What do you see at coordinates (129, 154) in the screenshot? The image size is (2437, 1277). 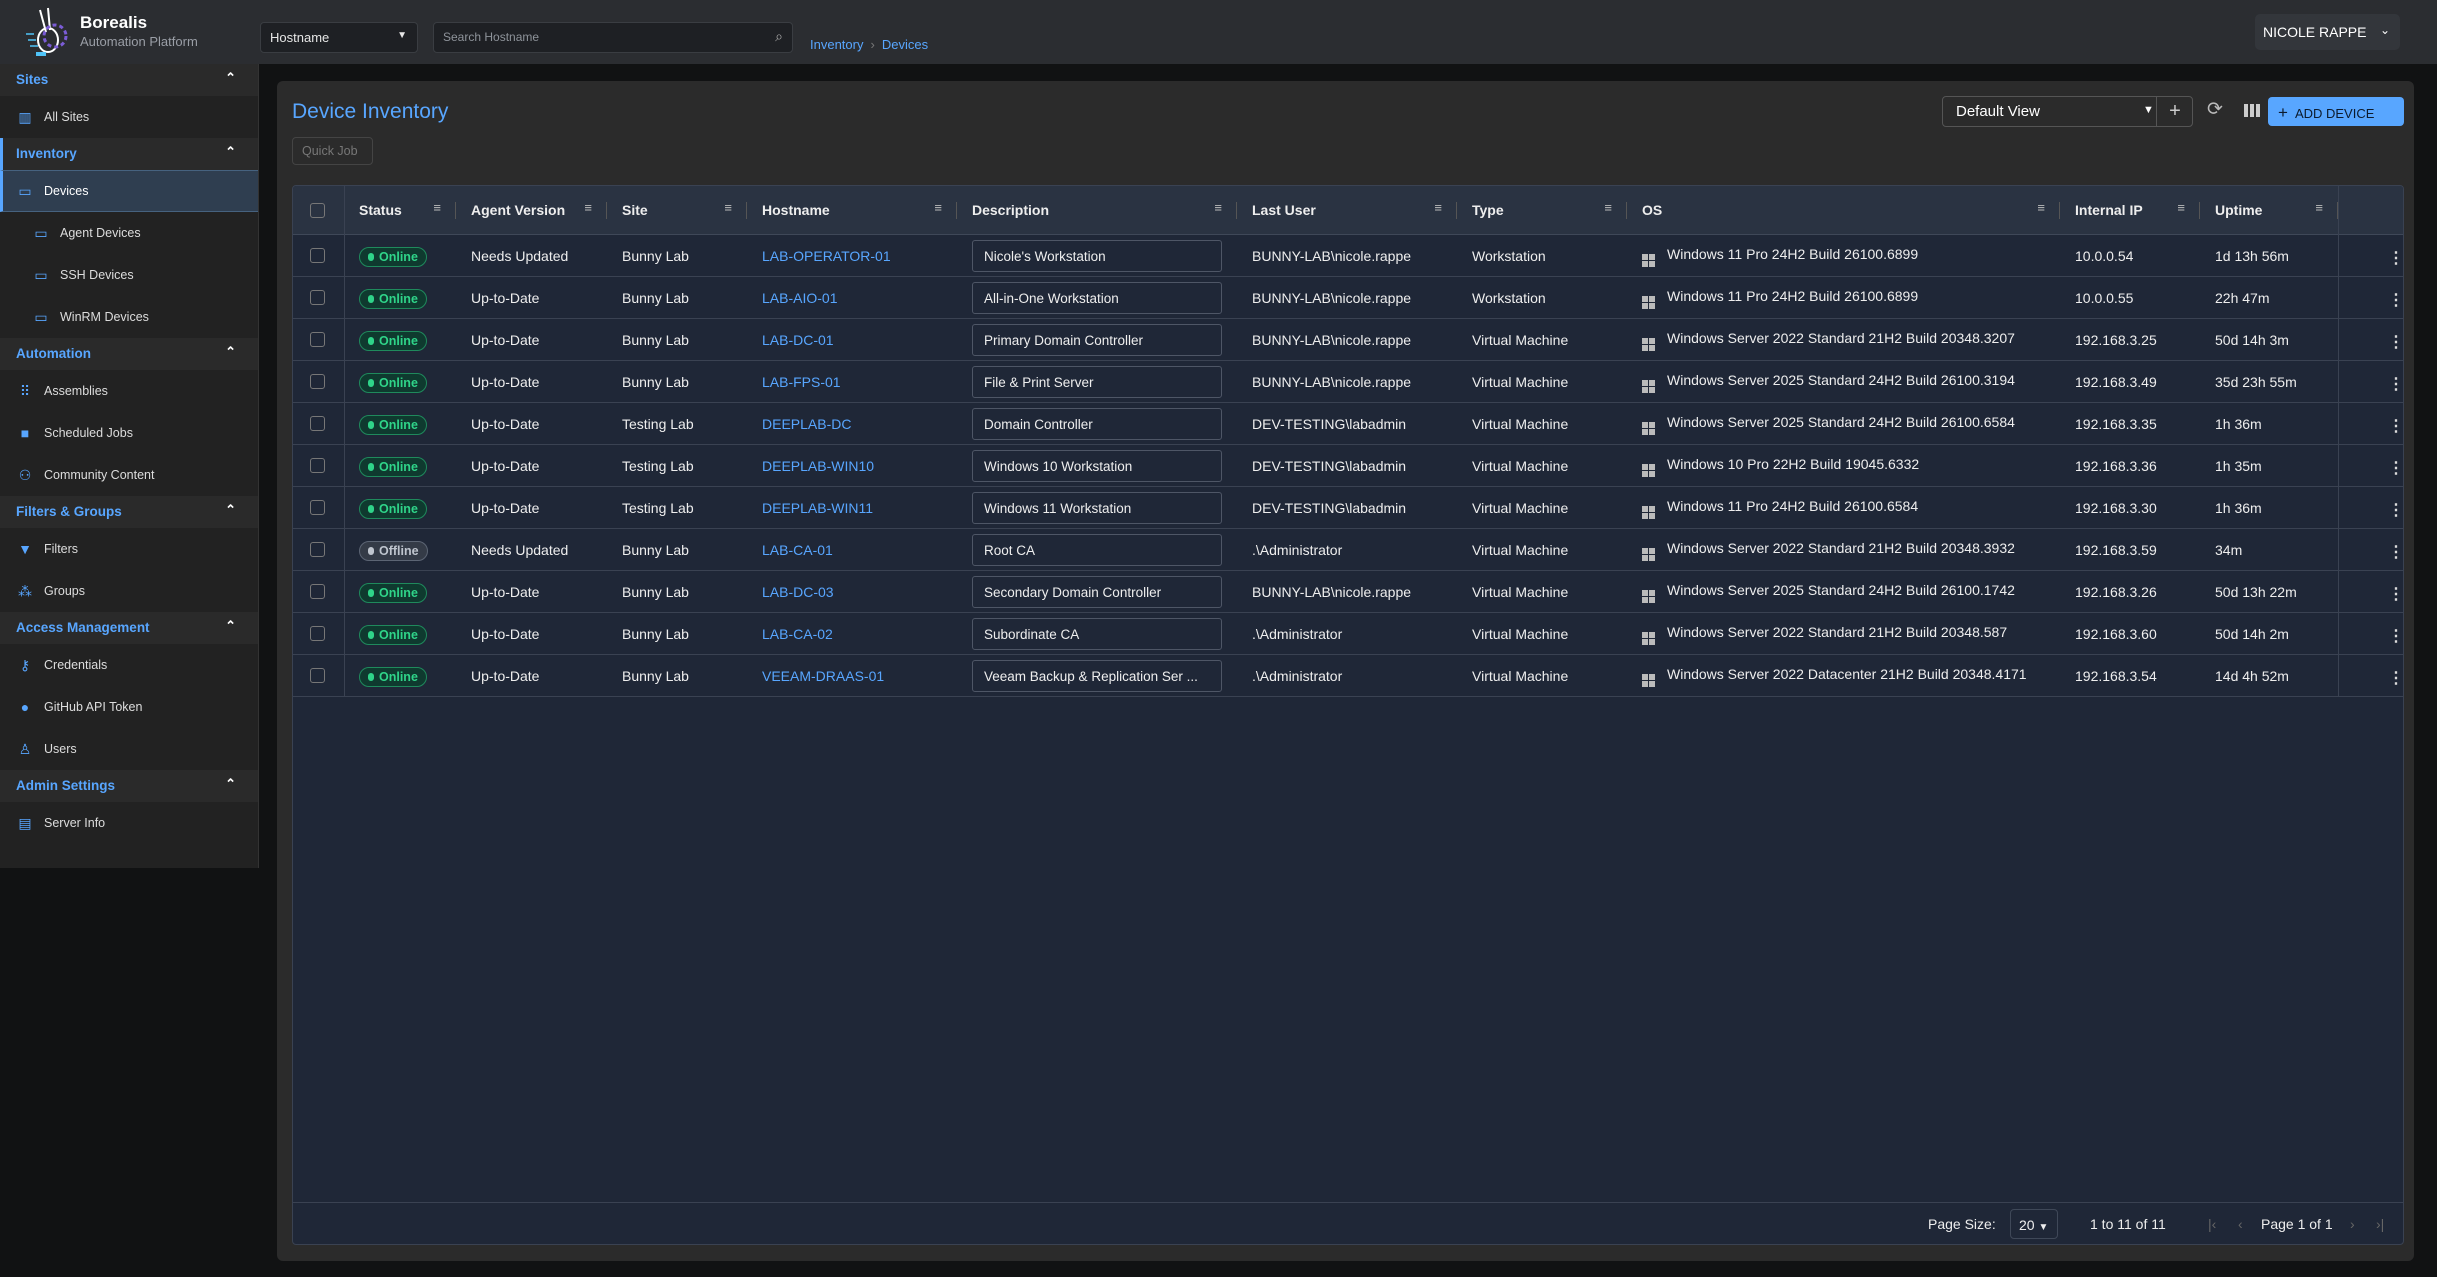 I see `sidebar-section-inventory: Inventory ⌃` at bounding box center [129, 154].